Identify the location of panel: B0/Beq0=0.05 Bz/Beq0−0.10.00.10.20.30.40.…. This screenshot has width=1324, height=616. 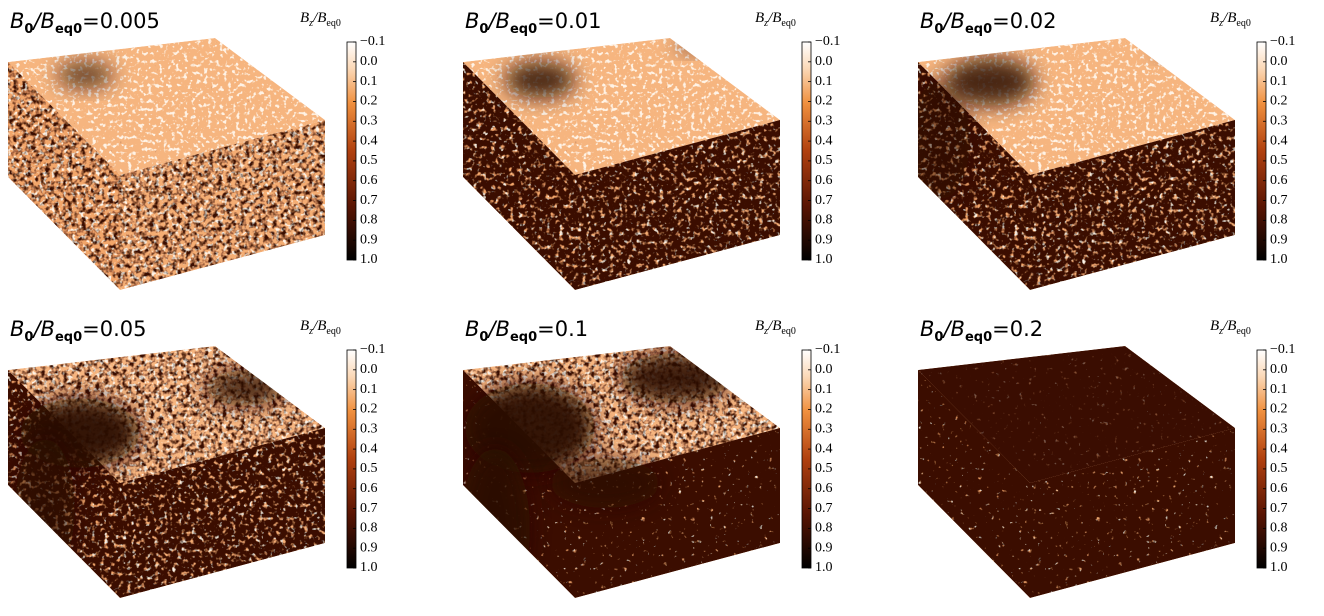
(196, 457).